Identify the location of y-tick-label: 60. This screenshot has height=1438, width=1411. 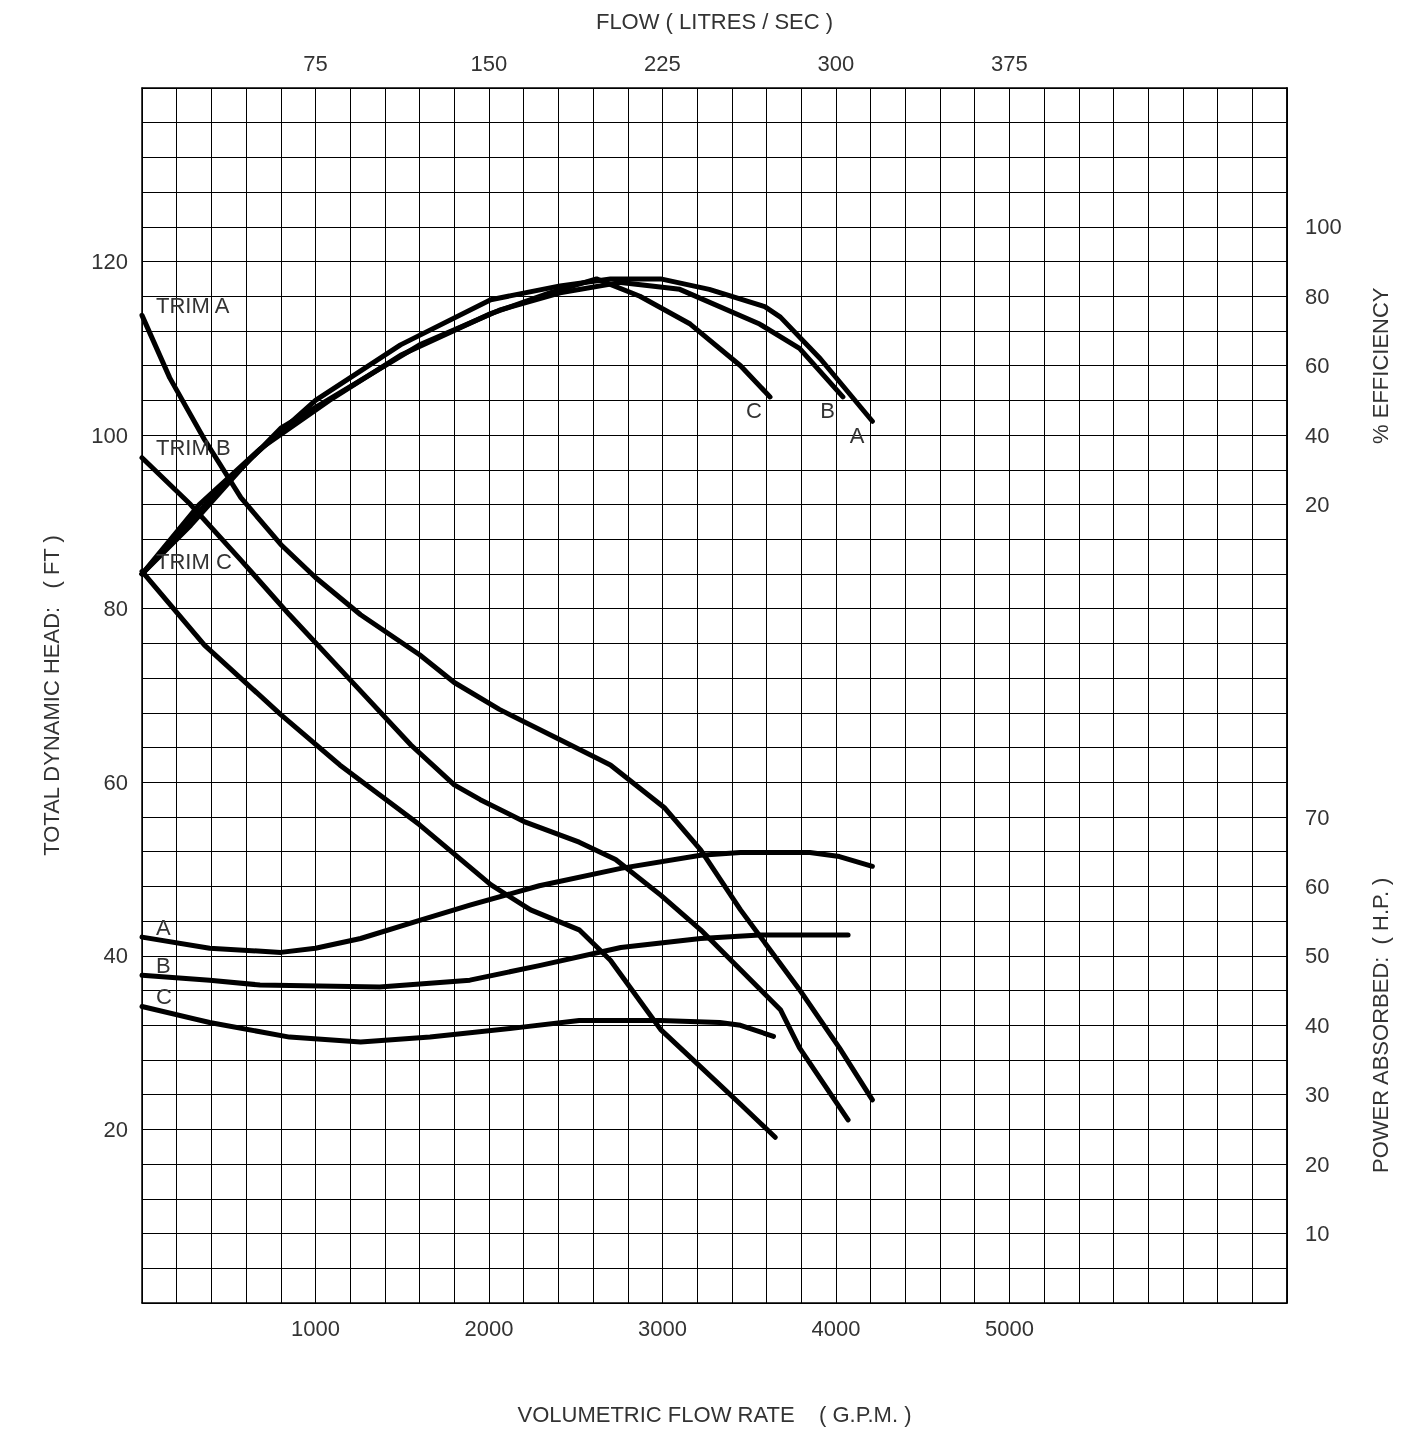
(115, 782).